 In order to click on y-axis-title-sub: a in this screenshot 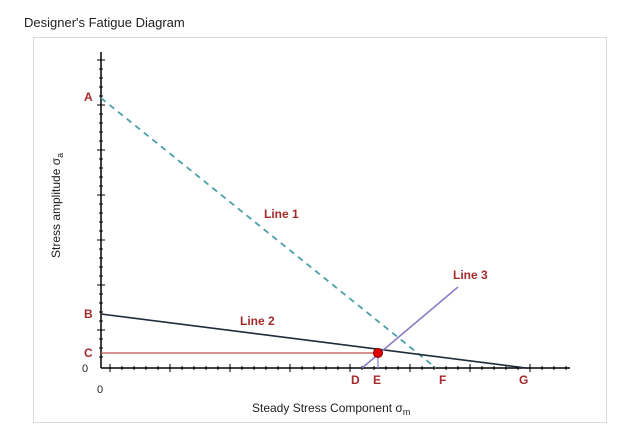, I will do `click(60, 155)`.